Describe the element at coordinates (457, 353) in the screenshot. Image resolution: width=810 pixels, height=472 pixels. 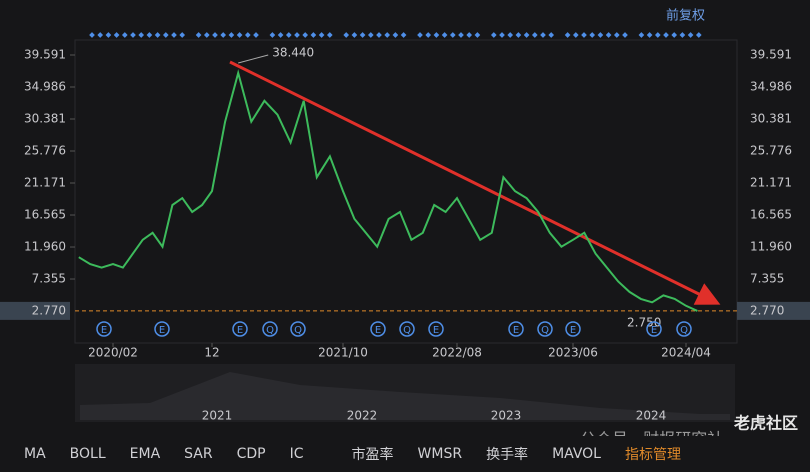
I see `x-tick-label: 2022/08` at that location.